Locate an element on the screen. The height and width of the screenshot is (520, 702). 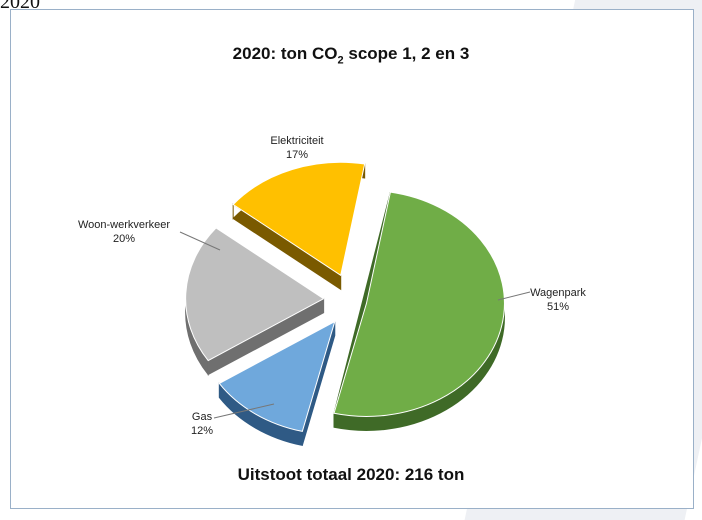
slice-value-woon-werkverkeer: 20% is located at coordinates (124, 239).